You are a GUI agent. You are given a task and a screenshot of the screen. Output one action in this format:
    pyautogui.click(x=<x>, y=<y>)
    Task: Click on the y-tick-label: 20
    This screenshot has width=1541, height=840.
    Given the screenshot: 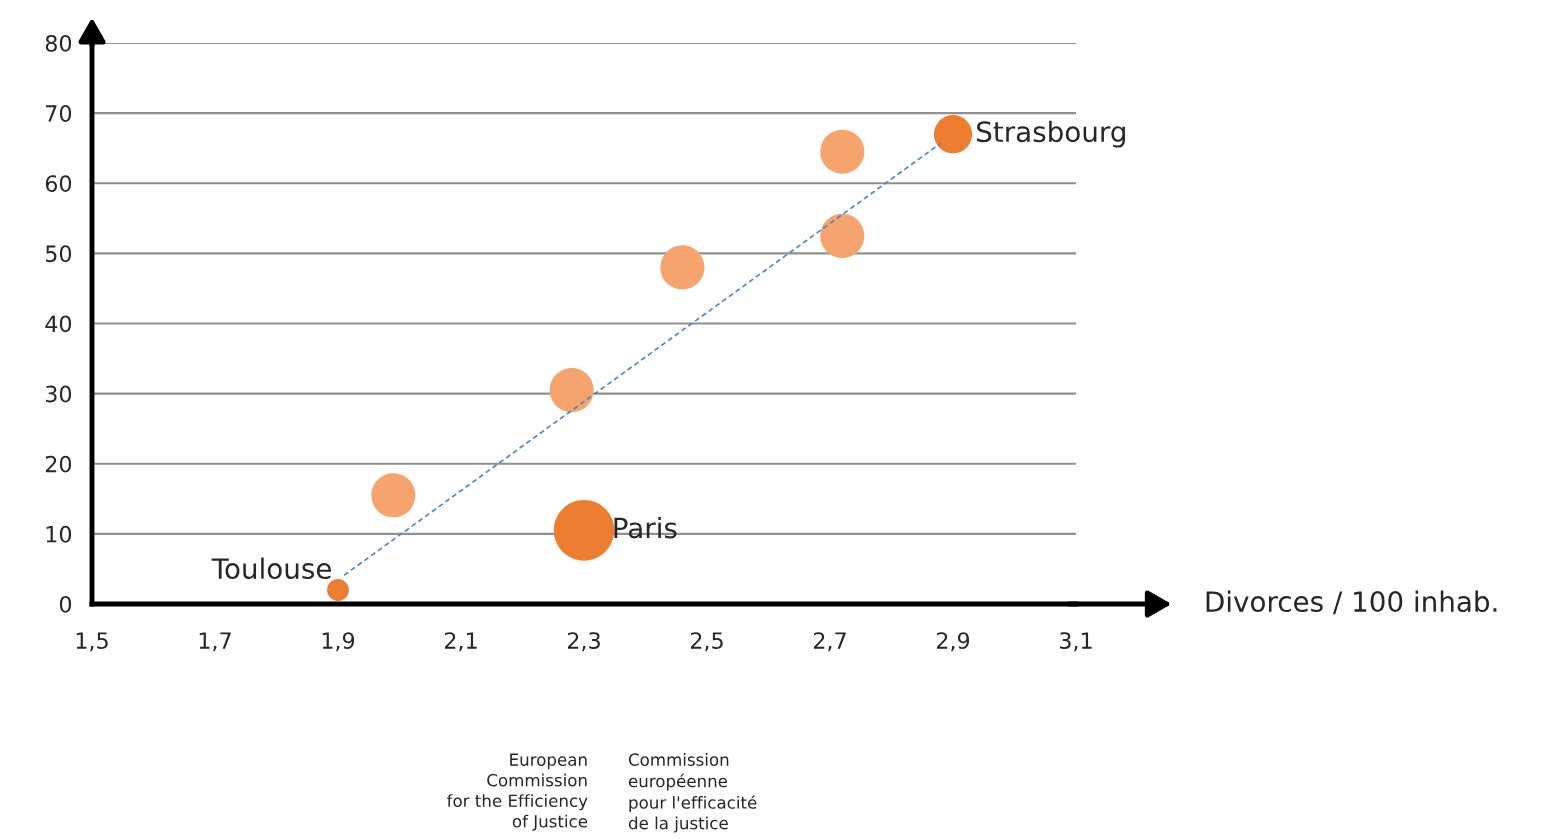 What is the action you would take?
    pyautogui.click(x=58, y=464)
    